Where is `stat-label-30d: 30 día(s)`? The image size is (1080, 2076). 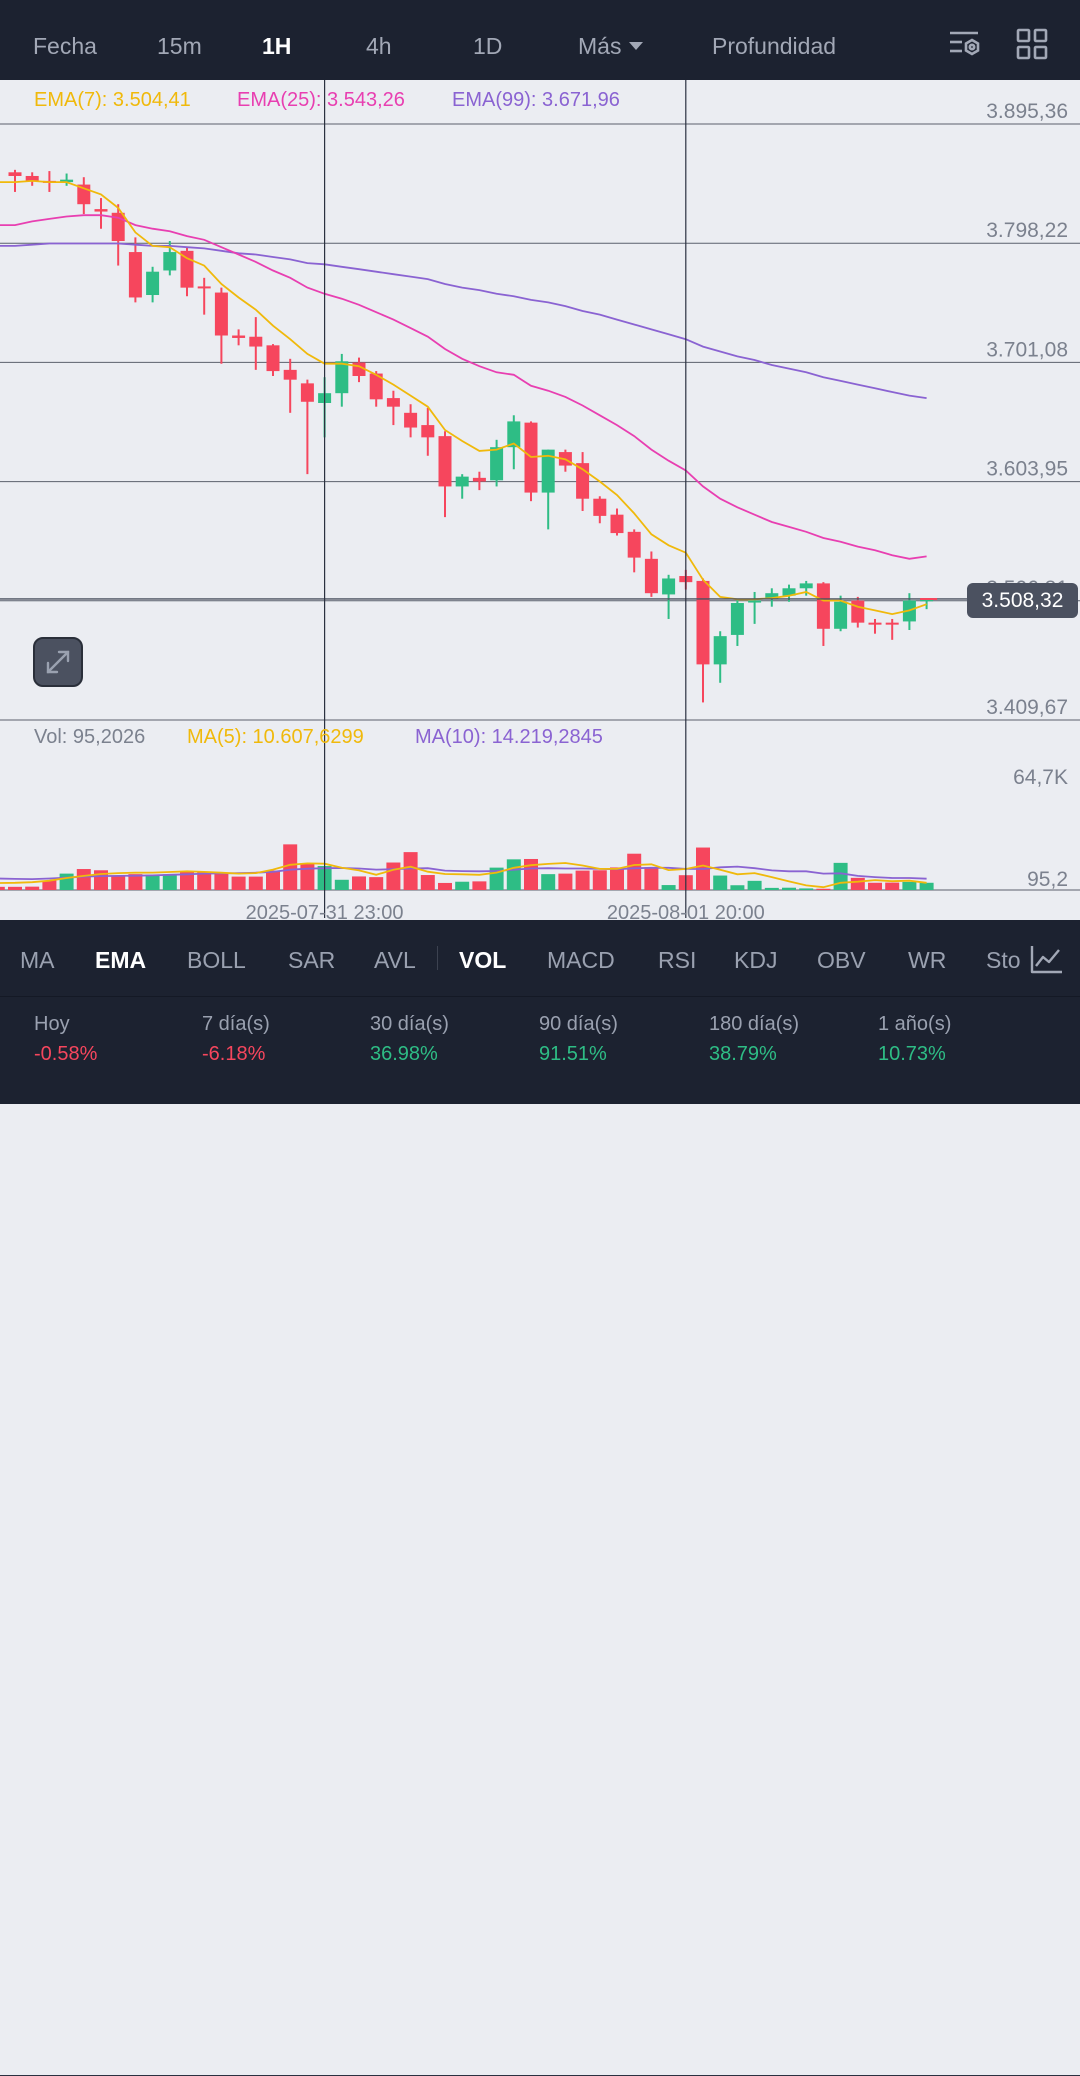 stat-label-30d: 30 día(s) is located at coordinates (409, 1024).